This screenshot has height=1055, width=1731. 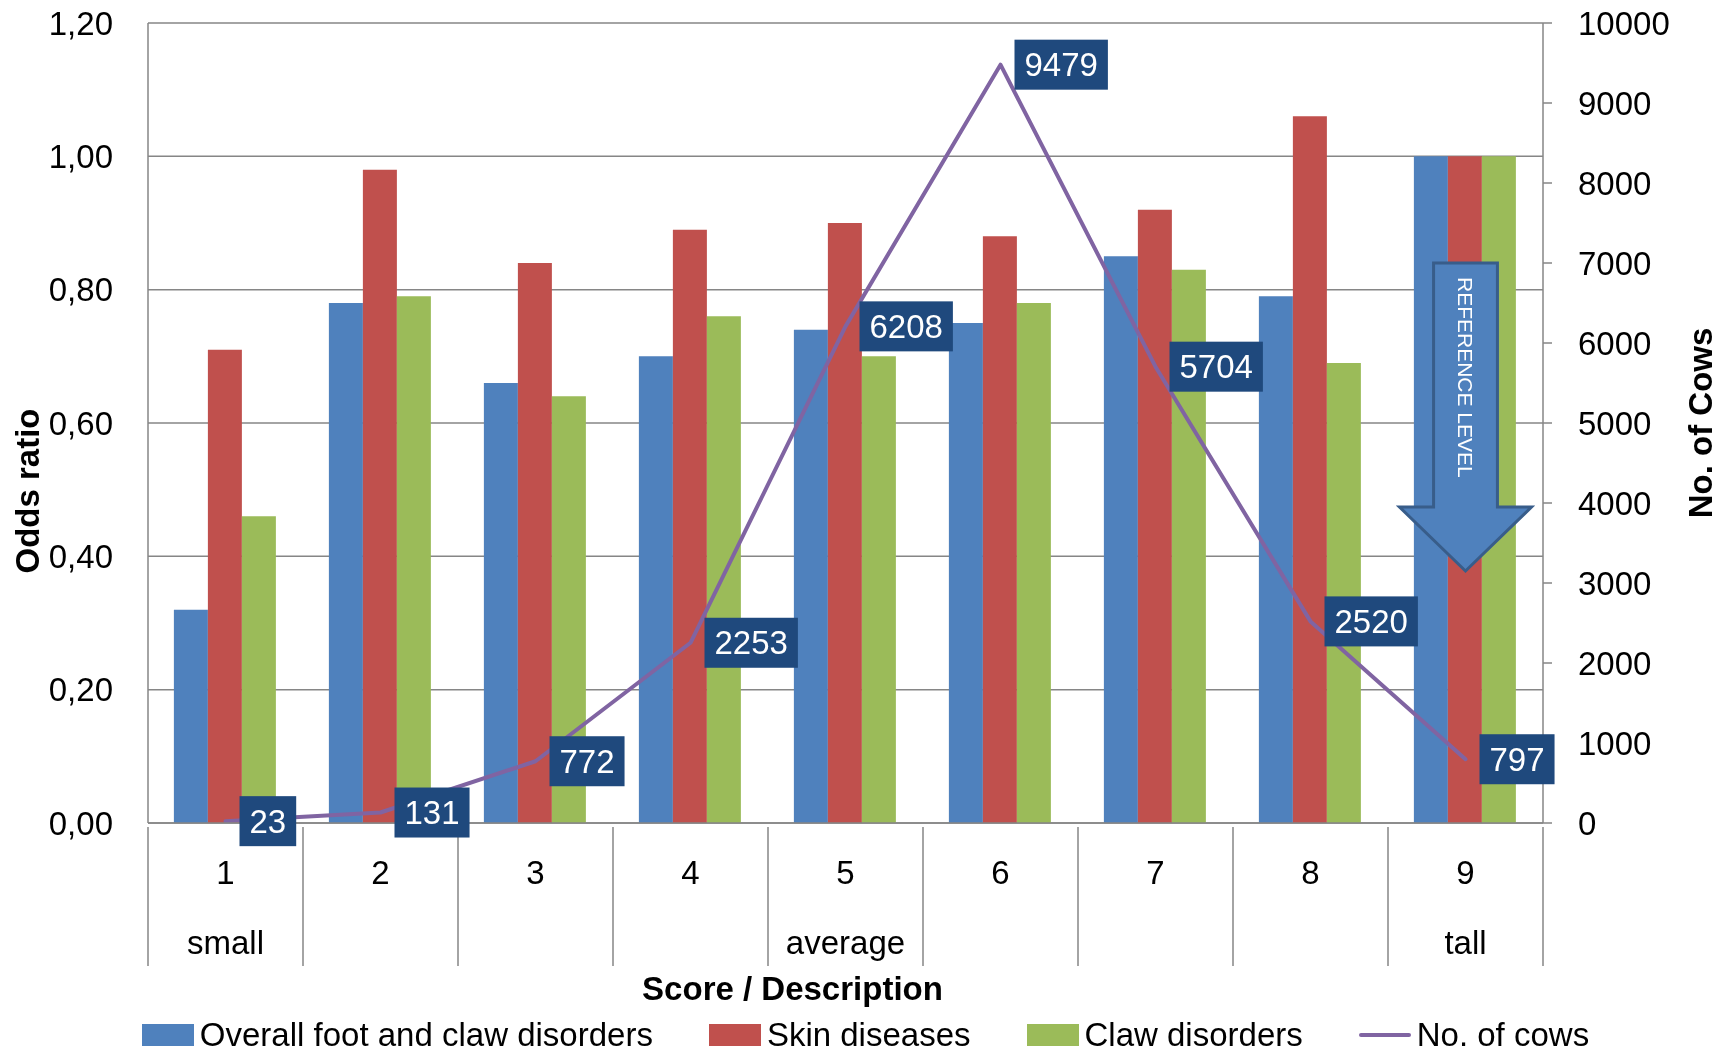 What do you see at coordinates (1615, 663) in the screenshot?
I see `y2-tick-label: 2000` at bounding box center [1615, 663].